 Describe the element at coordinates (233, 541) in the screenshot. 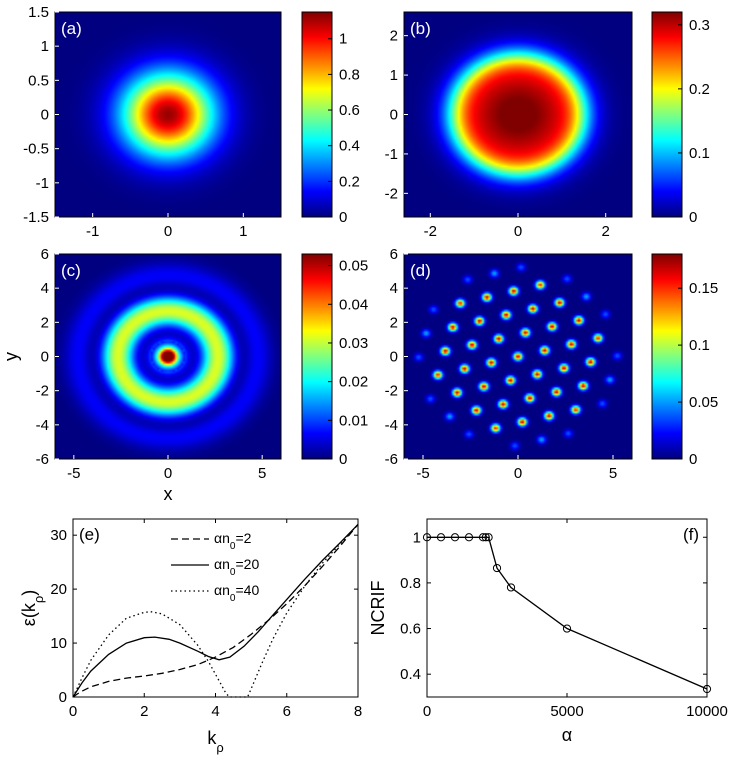

I see `legend-label: αn0=2` at that location.